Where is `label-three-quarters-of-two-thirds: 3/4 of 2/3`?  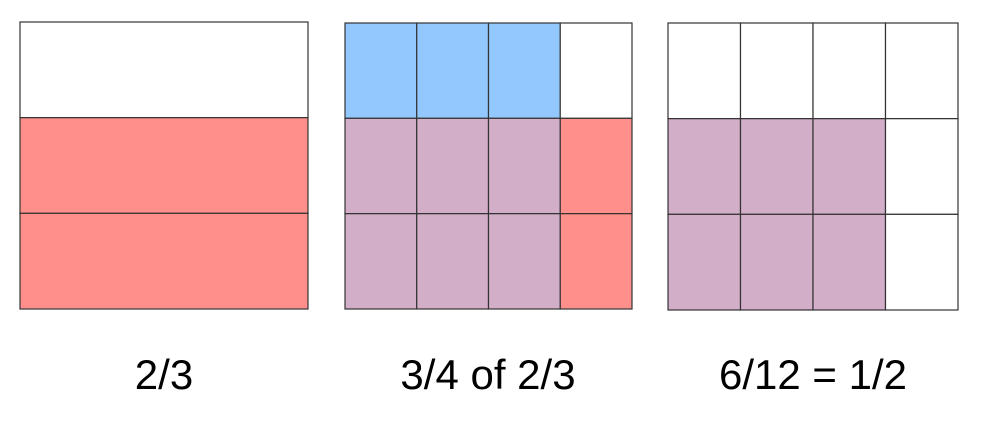
label-three-quarters-of-two-thirds: 3/4 of 2/3 is located at coordinates (488, 374).